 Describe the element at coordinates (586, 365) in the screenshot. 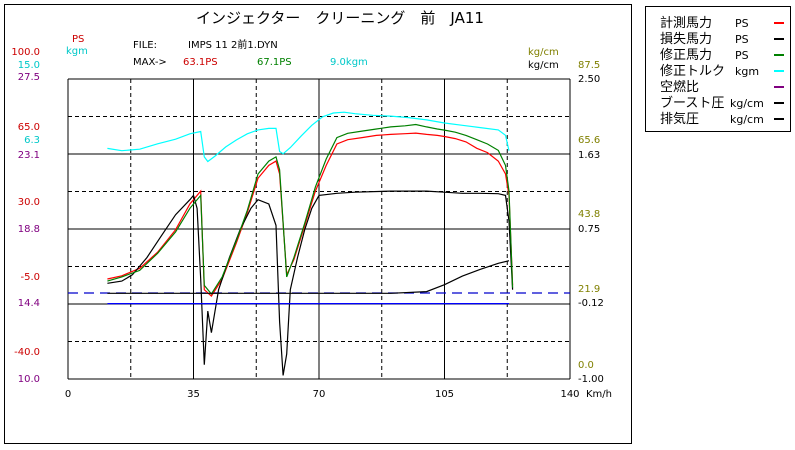

I see `right-tick-boost: 0.0` at that location.